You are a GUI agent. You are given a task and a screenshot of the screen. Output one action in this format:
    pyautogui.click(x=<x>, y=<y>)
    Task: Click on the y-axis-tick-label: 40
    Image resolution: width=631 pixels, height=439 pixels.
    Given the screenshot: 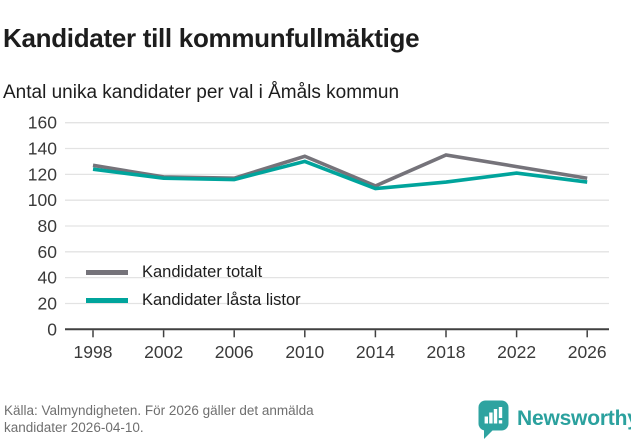 What is the action you would take?
    pyautogui.click(x=48, y=278)
    